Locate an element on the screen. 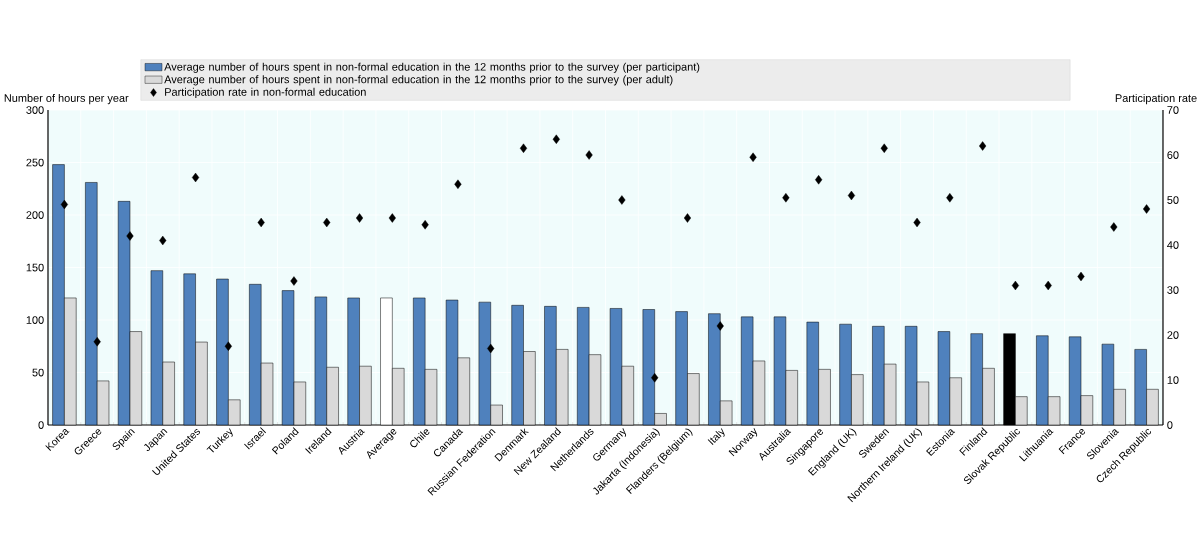 The width and height of the screenshot is (1204, 542). legend-label: Average number of hours spent in non-formal education in the 12 months prior to the survey (per adult) is located at coordinates (418, 80).